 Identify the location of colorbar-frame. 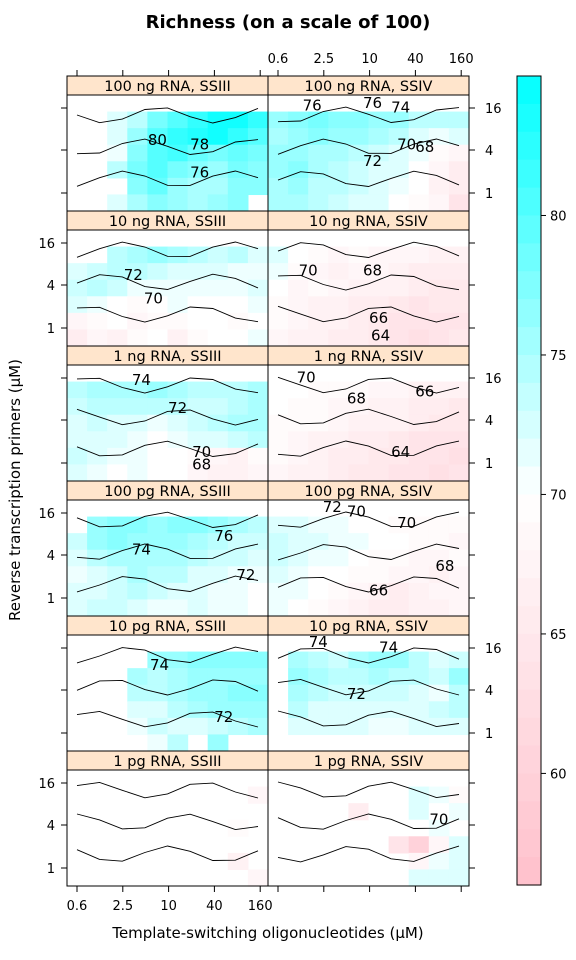
(529, 480).